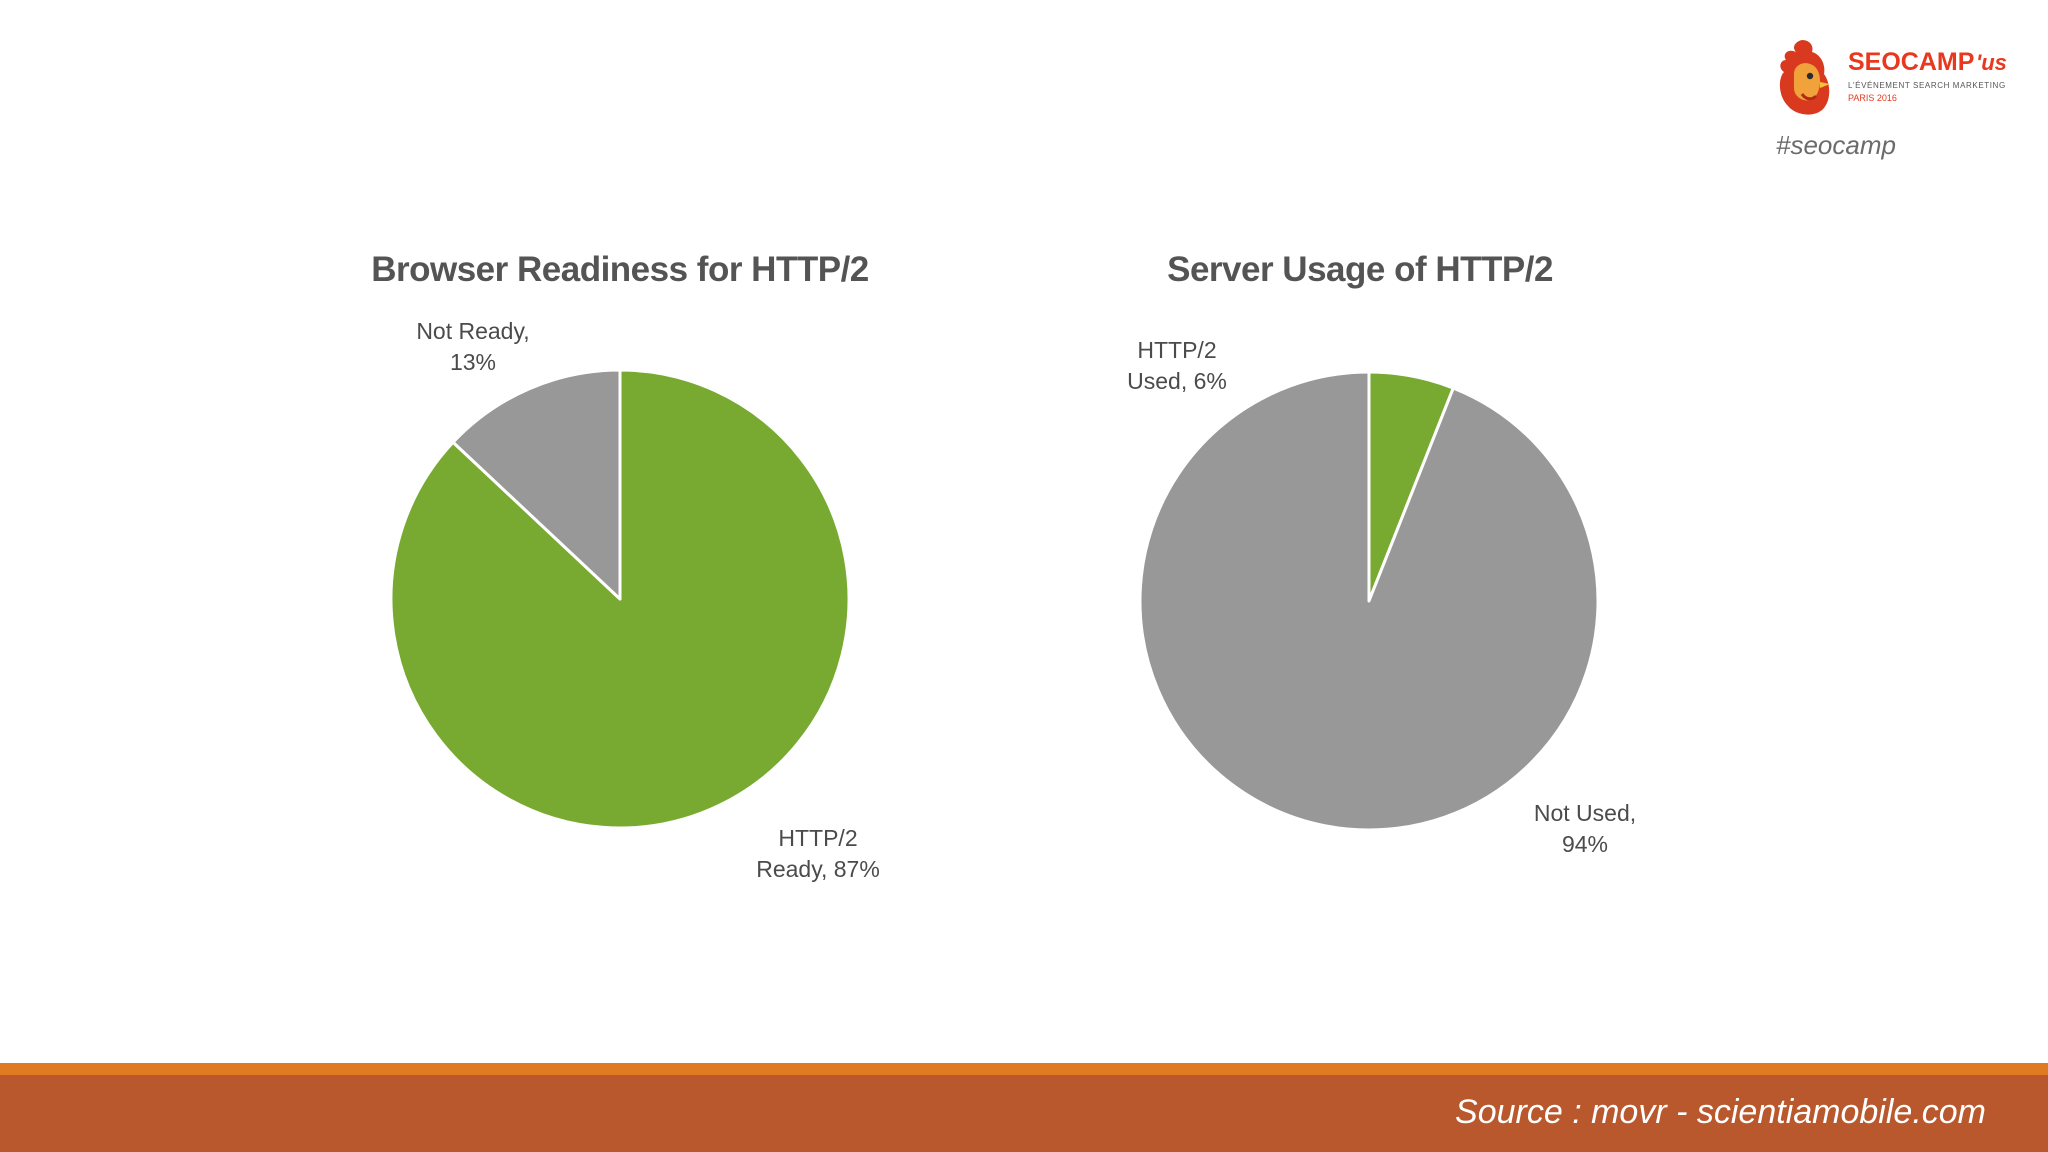  What do you see at coordinates (1872, 98) in the screenshot?
I see `logo-edition: PARIS 2016` at bounding box center [1872, 98].